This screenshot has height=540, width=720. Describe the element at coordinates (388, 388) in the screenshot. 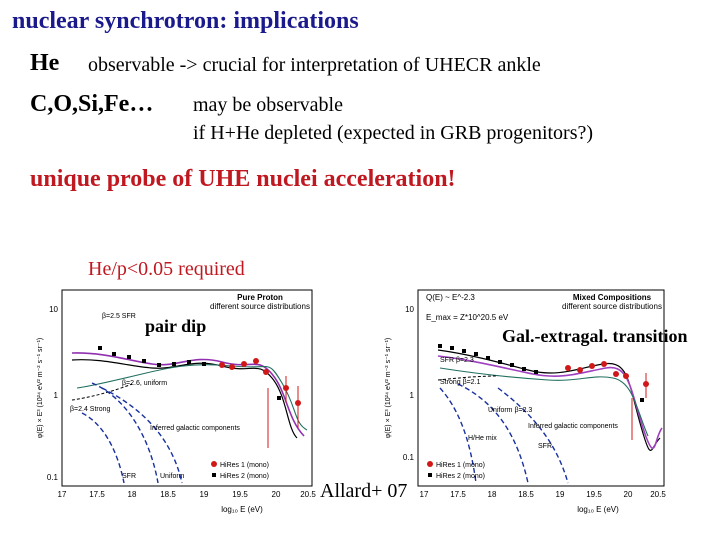

I see `right-y-axis-label: φ(E) × E³ (10²⁴ eV² m⁻² s⁻¹ sr⁻¹)` at that location.